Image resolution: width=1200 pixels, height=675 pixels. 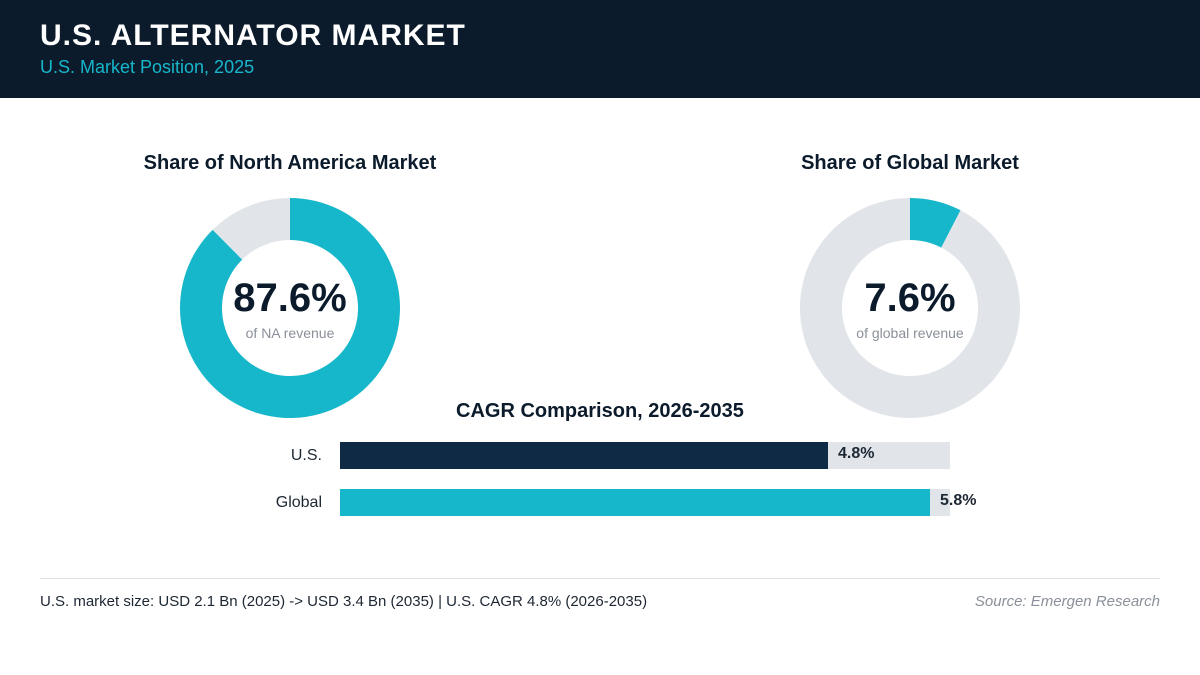 What do you see at coordinates (306, 455) in the screenshot?
I see `cagr-bar-label-us: U.S.` at bounding box center [306, 455].